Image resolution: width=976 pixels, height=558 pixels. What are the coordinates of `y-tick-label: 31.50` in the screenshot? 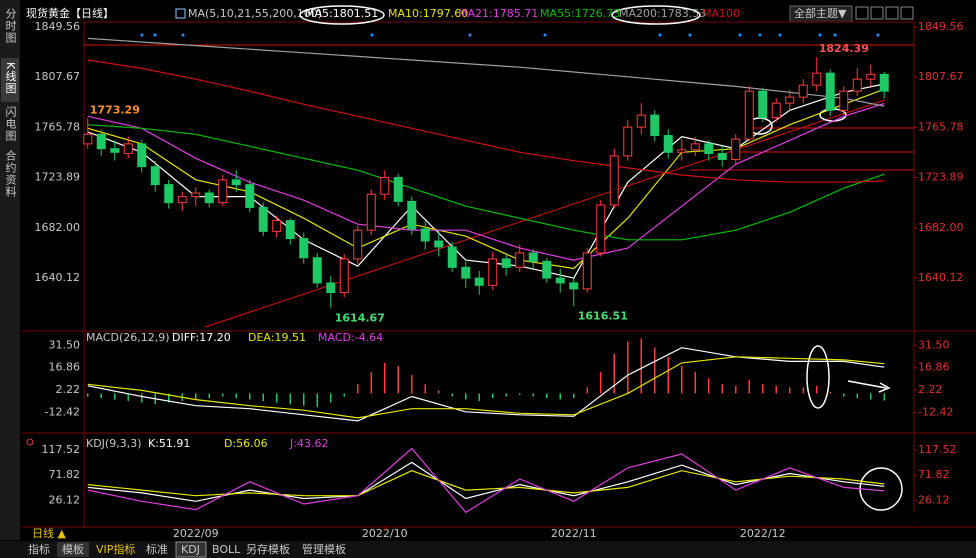 It's located at (65, 344).